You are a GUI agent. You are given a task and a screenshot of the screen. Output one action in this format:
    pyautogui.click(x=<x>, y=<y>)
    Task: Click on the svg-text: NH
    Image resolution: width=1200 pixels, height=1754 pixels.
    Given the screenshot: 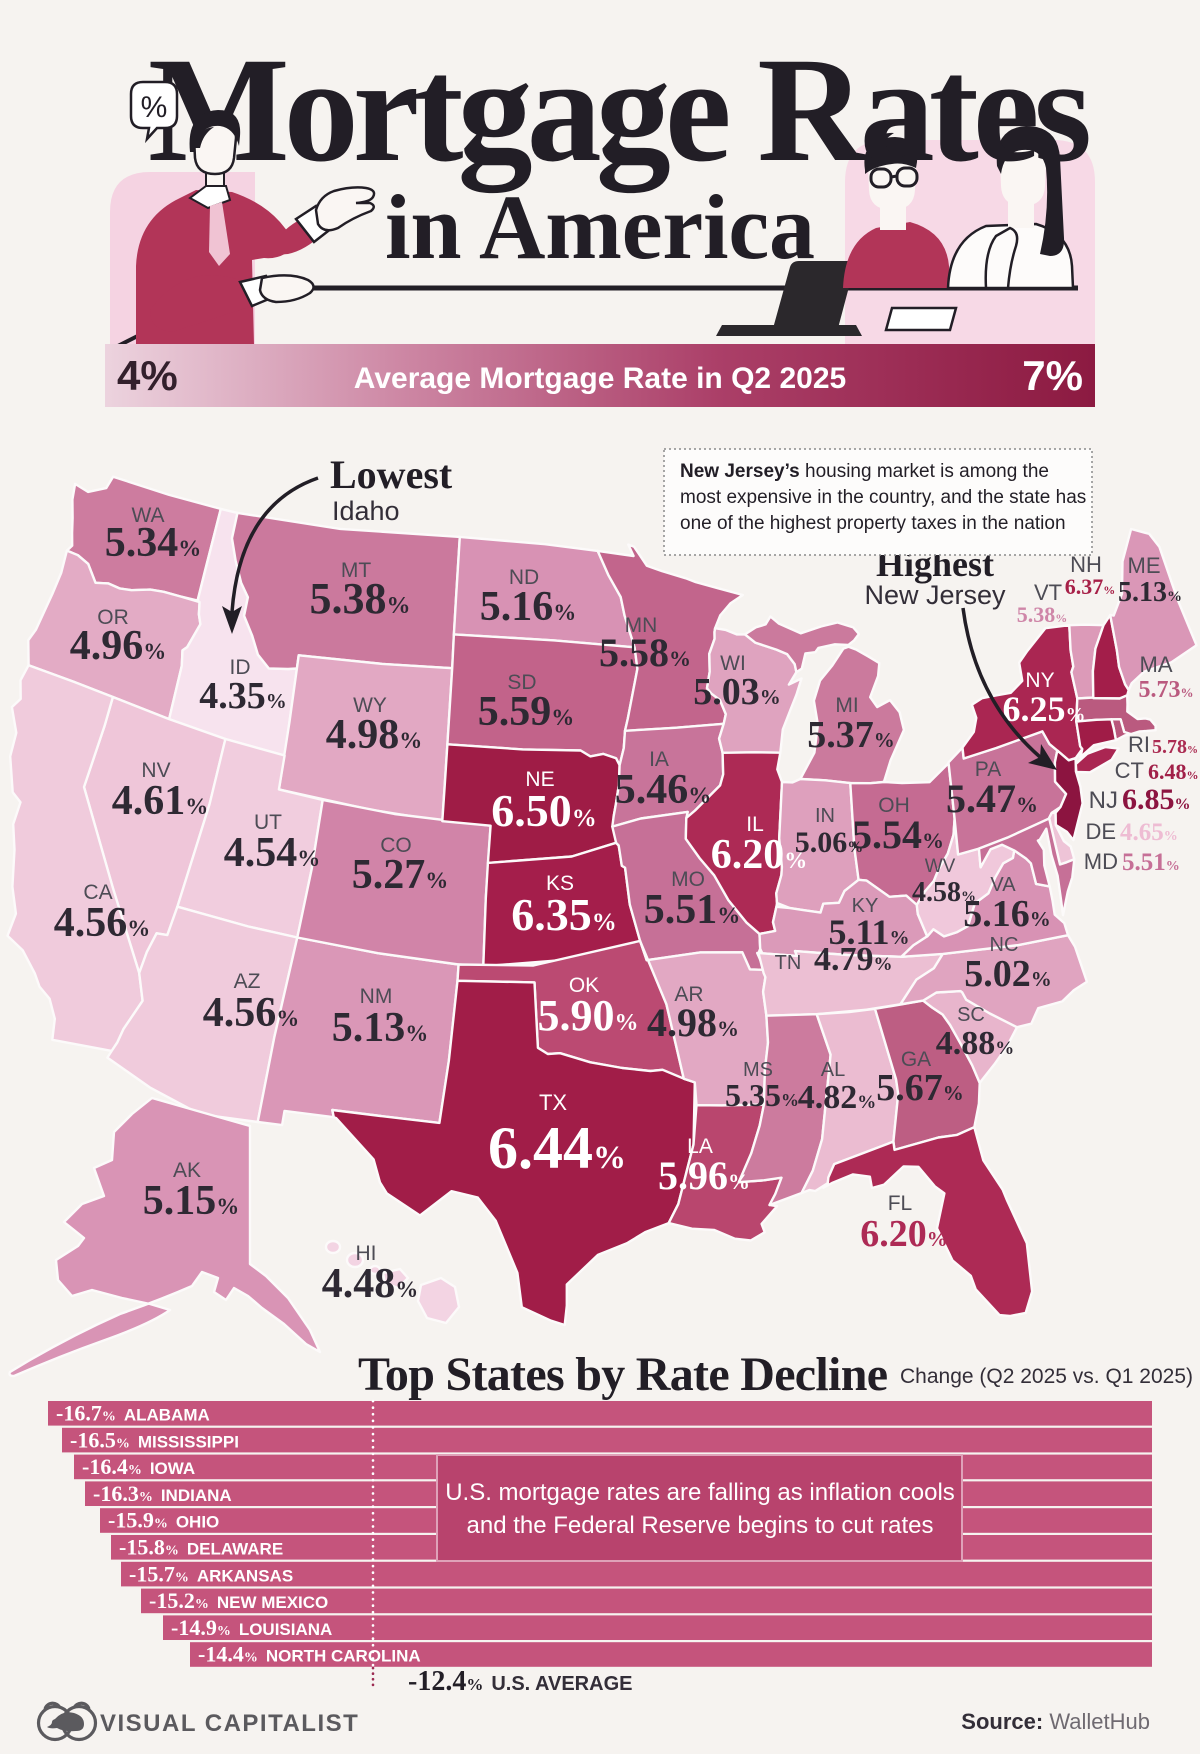 What is the action you would take?
    pyautogui.click(x=1086, y=564)
    